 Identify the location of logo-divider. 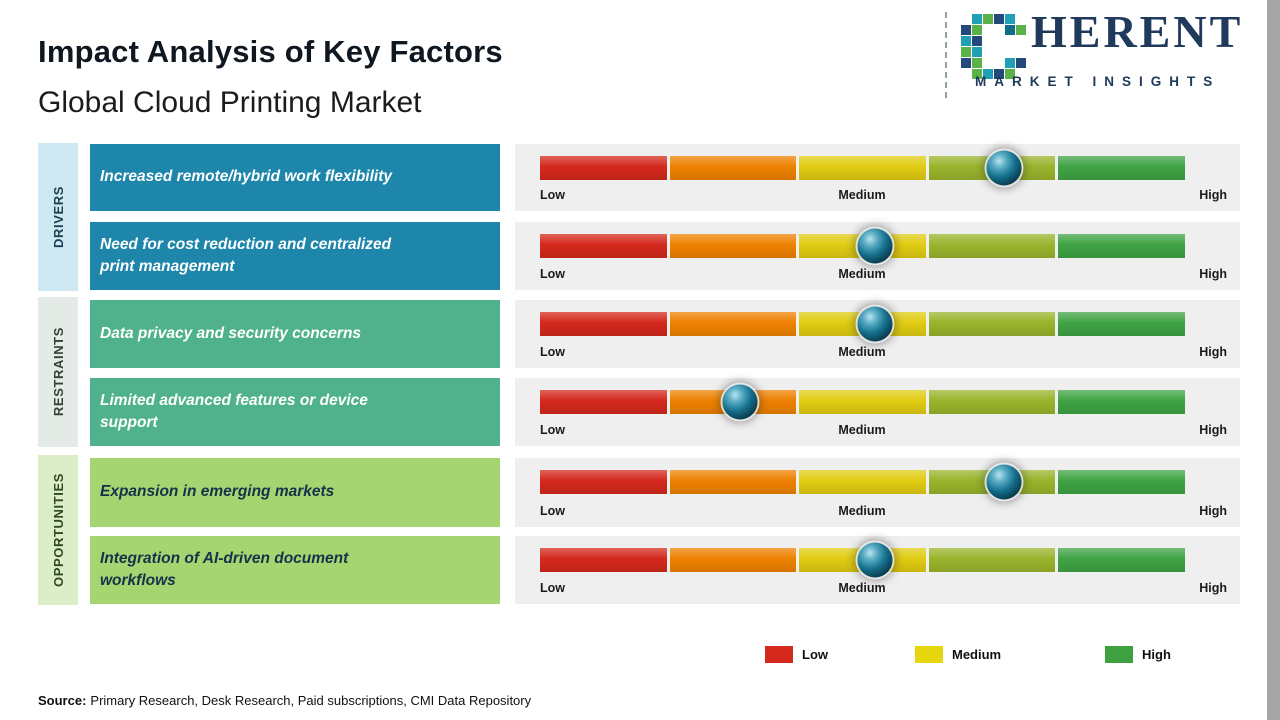
(946, 55).